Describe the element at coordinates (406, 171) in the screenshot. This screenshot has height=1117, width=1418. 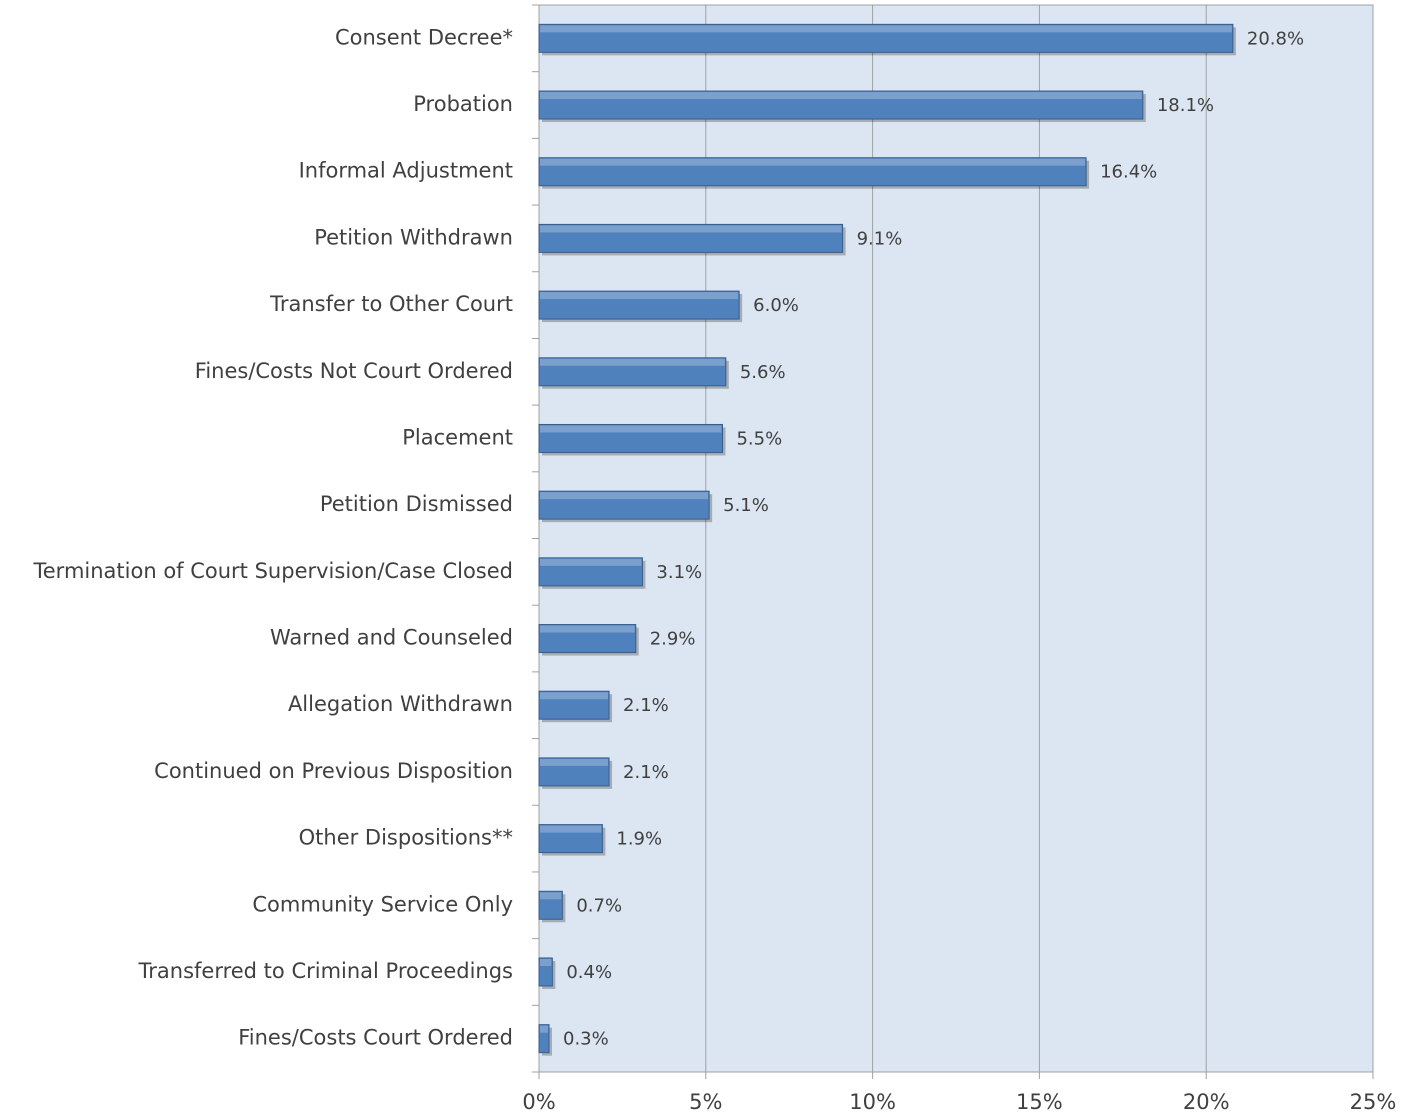
I see `y-tick-label: Informal Adjustment` at that location.